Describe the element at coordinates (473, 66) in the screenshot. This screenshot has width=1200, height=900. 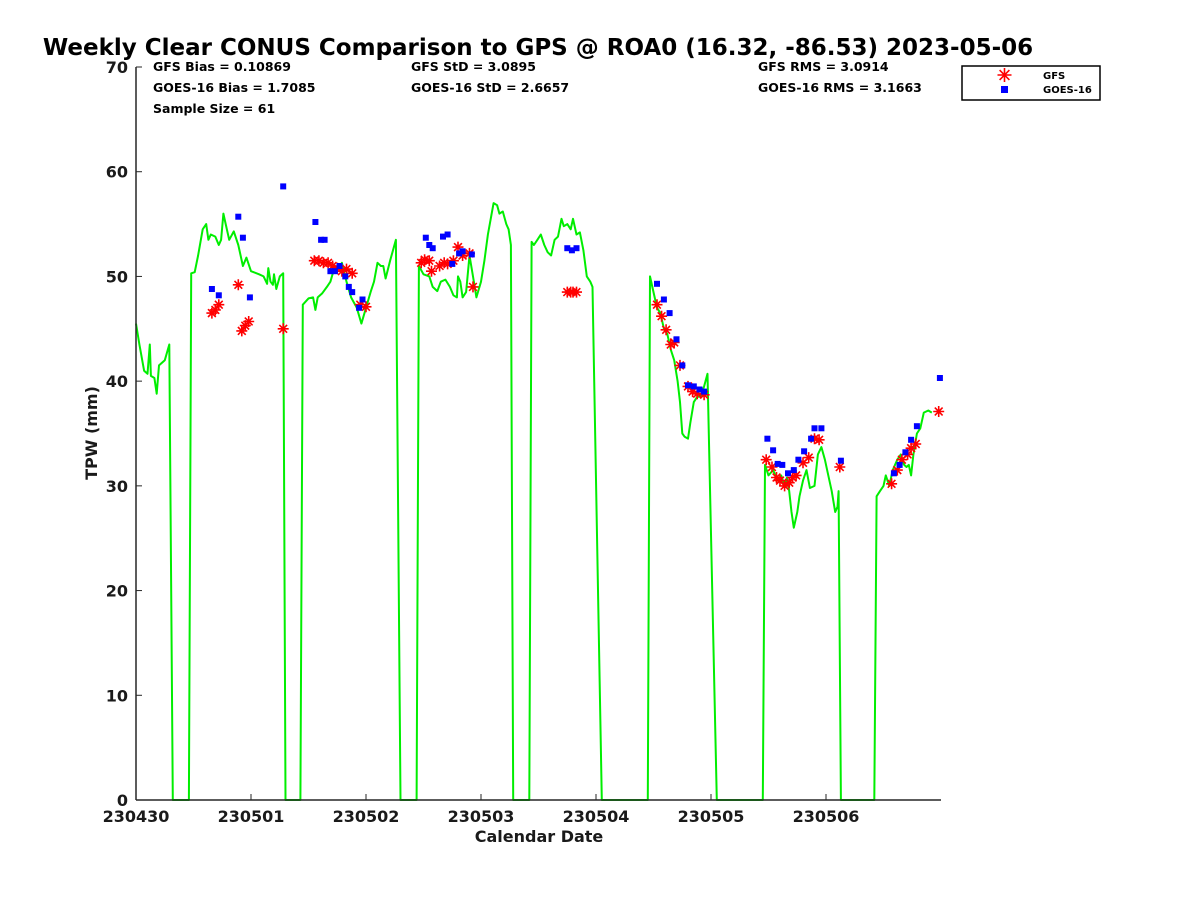
I see `stat-gfs-std: GFS StD = 3.0895` at that location.